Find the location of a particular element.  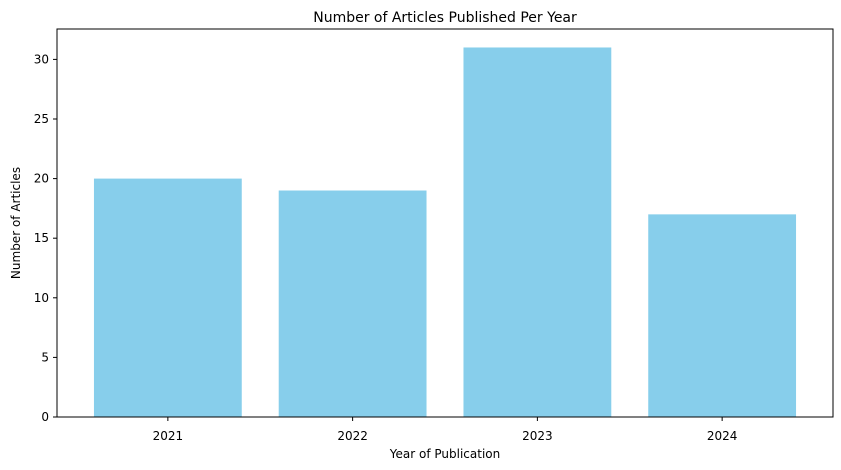

y-tick-label-5: 5 is located at coordinates (45, 357).